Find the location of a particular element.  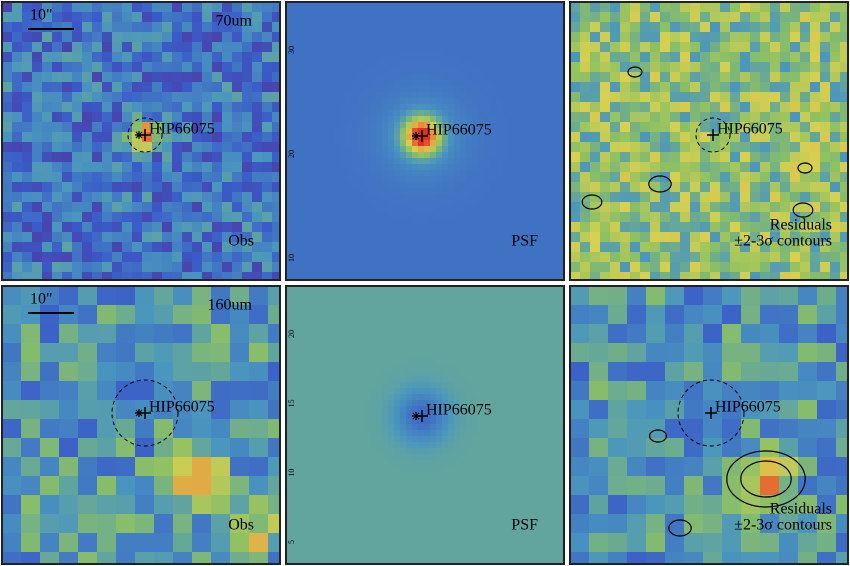

contour is located at coordinates (592, 202).